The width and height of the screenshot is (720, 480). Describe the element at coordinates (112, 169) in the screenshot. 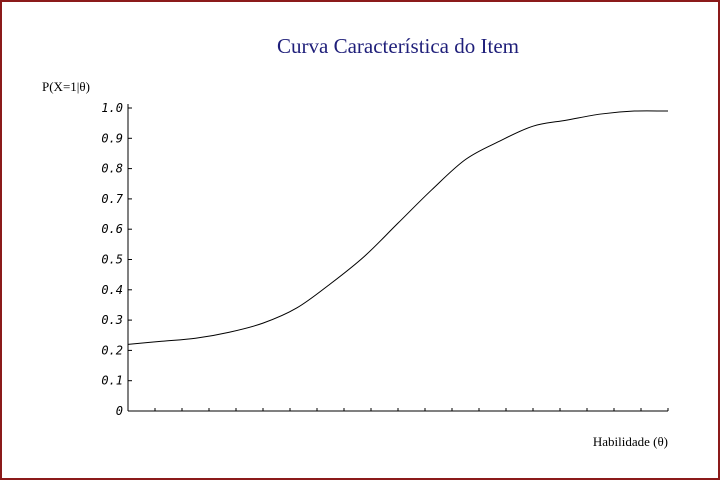

I see `y-tick-label: 0.8` at that location.